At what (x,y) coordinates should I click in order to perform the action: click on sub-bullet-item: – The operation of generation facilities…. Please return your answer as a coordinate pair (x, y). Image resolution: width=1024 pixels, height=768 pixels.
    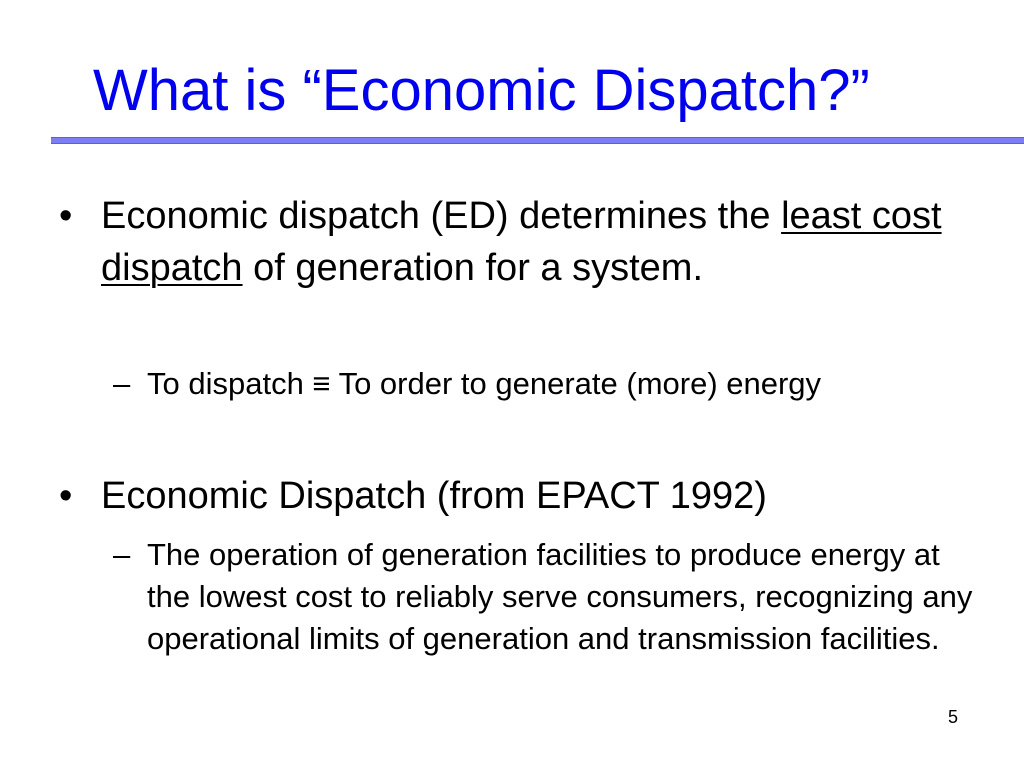
    Looking at the image, I should click on (543, 597).